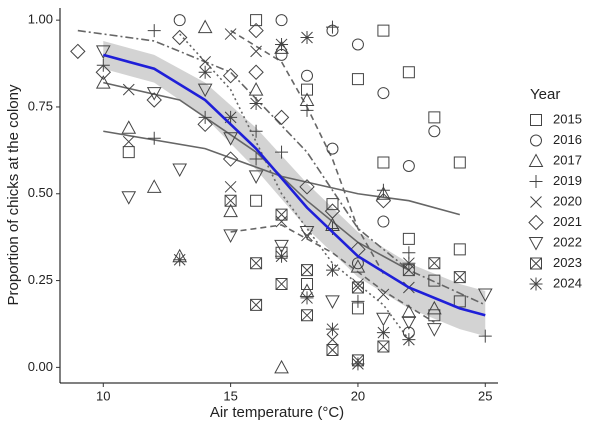 The height and width of the screenshot is (434, 600). Describe the element at coordinates (307, 152) in the screenshot. I see `trend-line` at that location.